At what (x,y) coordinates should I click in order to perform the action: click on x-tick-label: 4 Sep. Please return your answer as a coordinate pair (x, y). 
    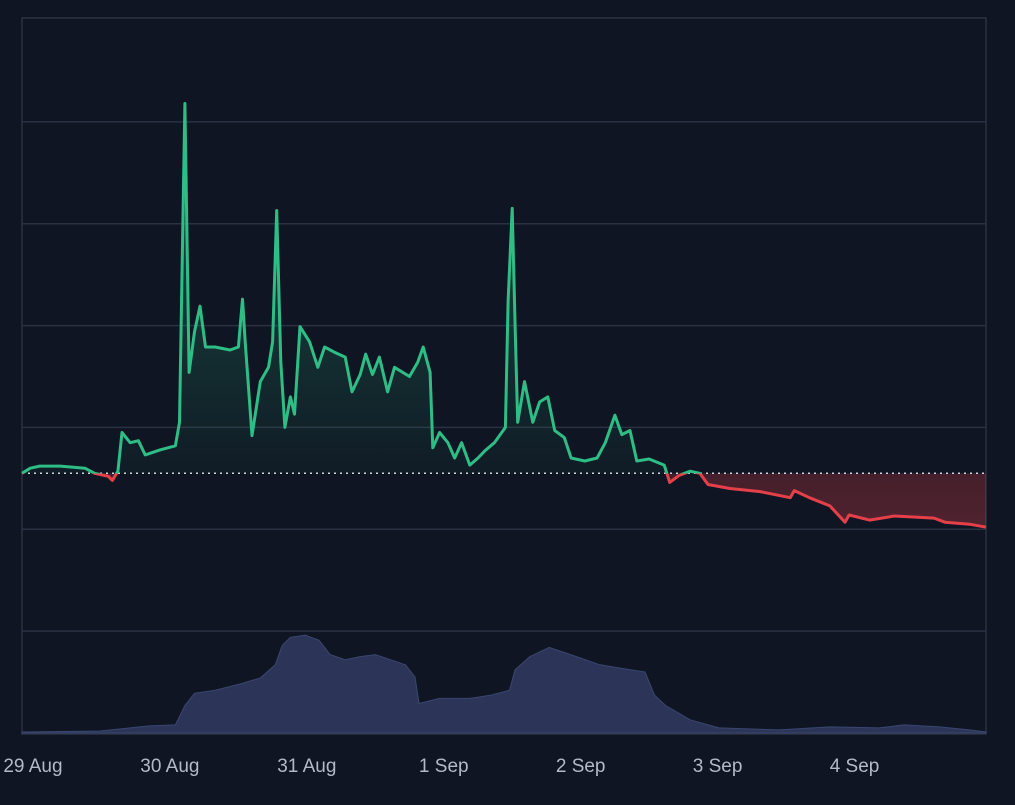
    Looking at the image, I should click on (855, 766).